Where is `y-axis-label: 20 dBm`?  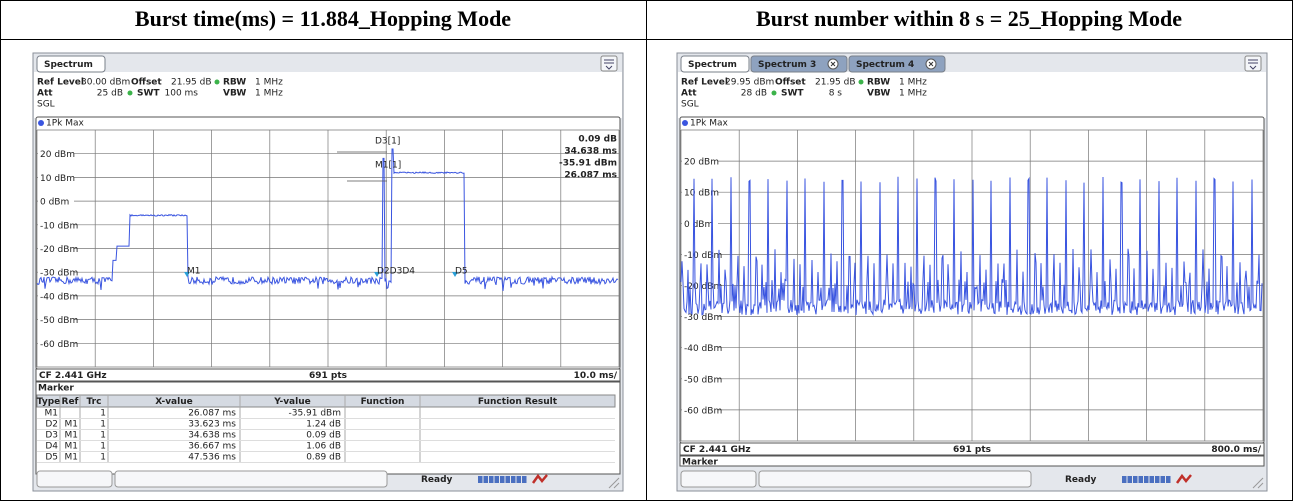 y-axis-label: 20 dBm is located at coordinates (57, 155).